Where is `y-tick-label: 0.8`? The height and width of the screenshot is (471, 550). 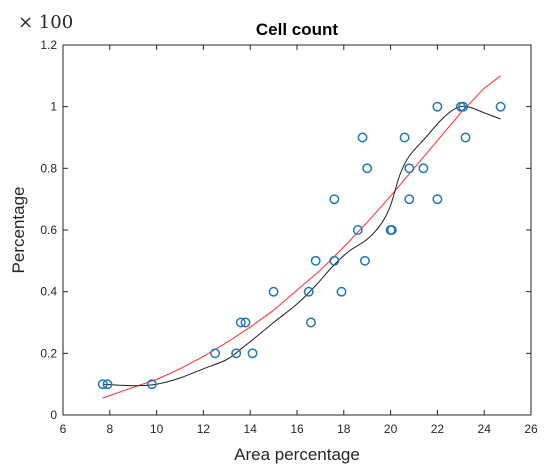
y-tick-label: 0.8 is located at coordinates (48, 168).